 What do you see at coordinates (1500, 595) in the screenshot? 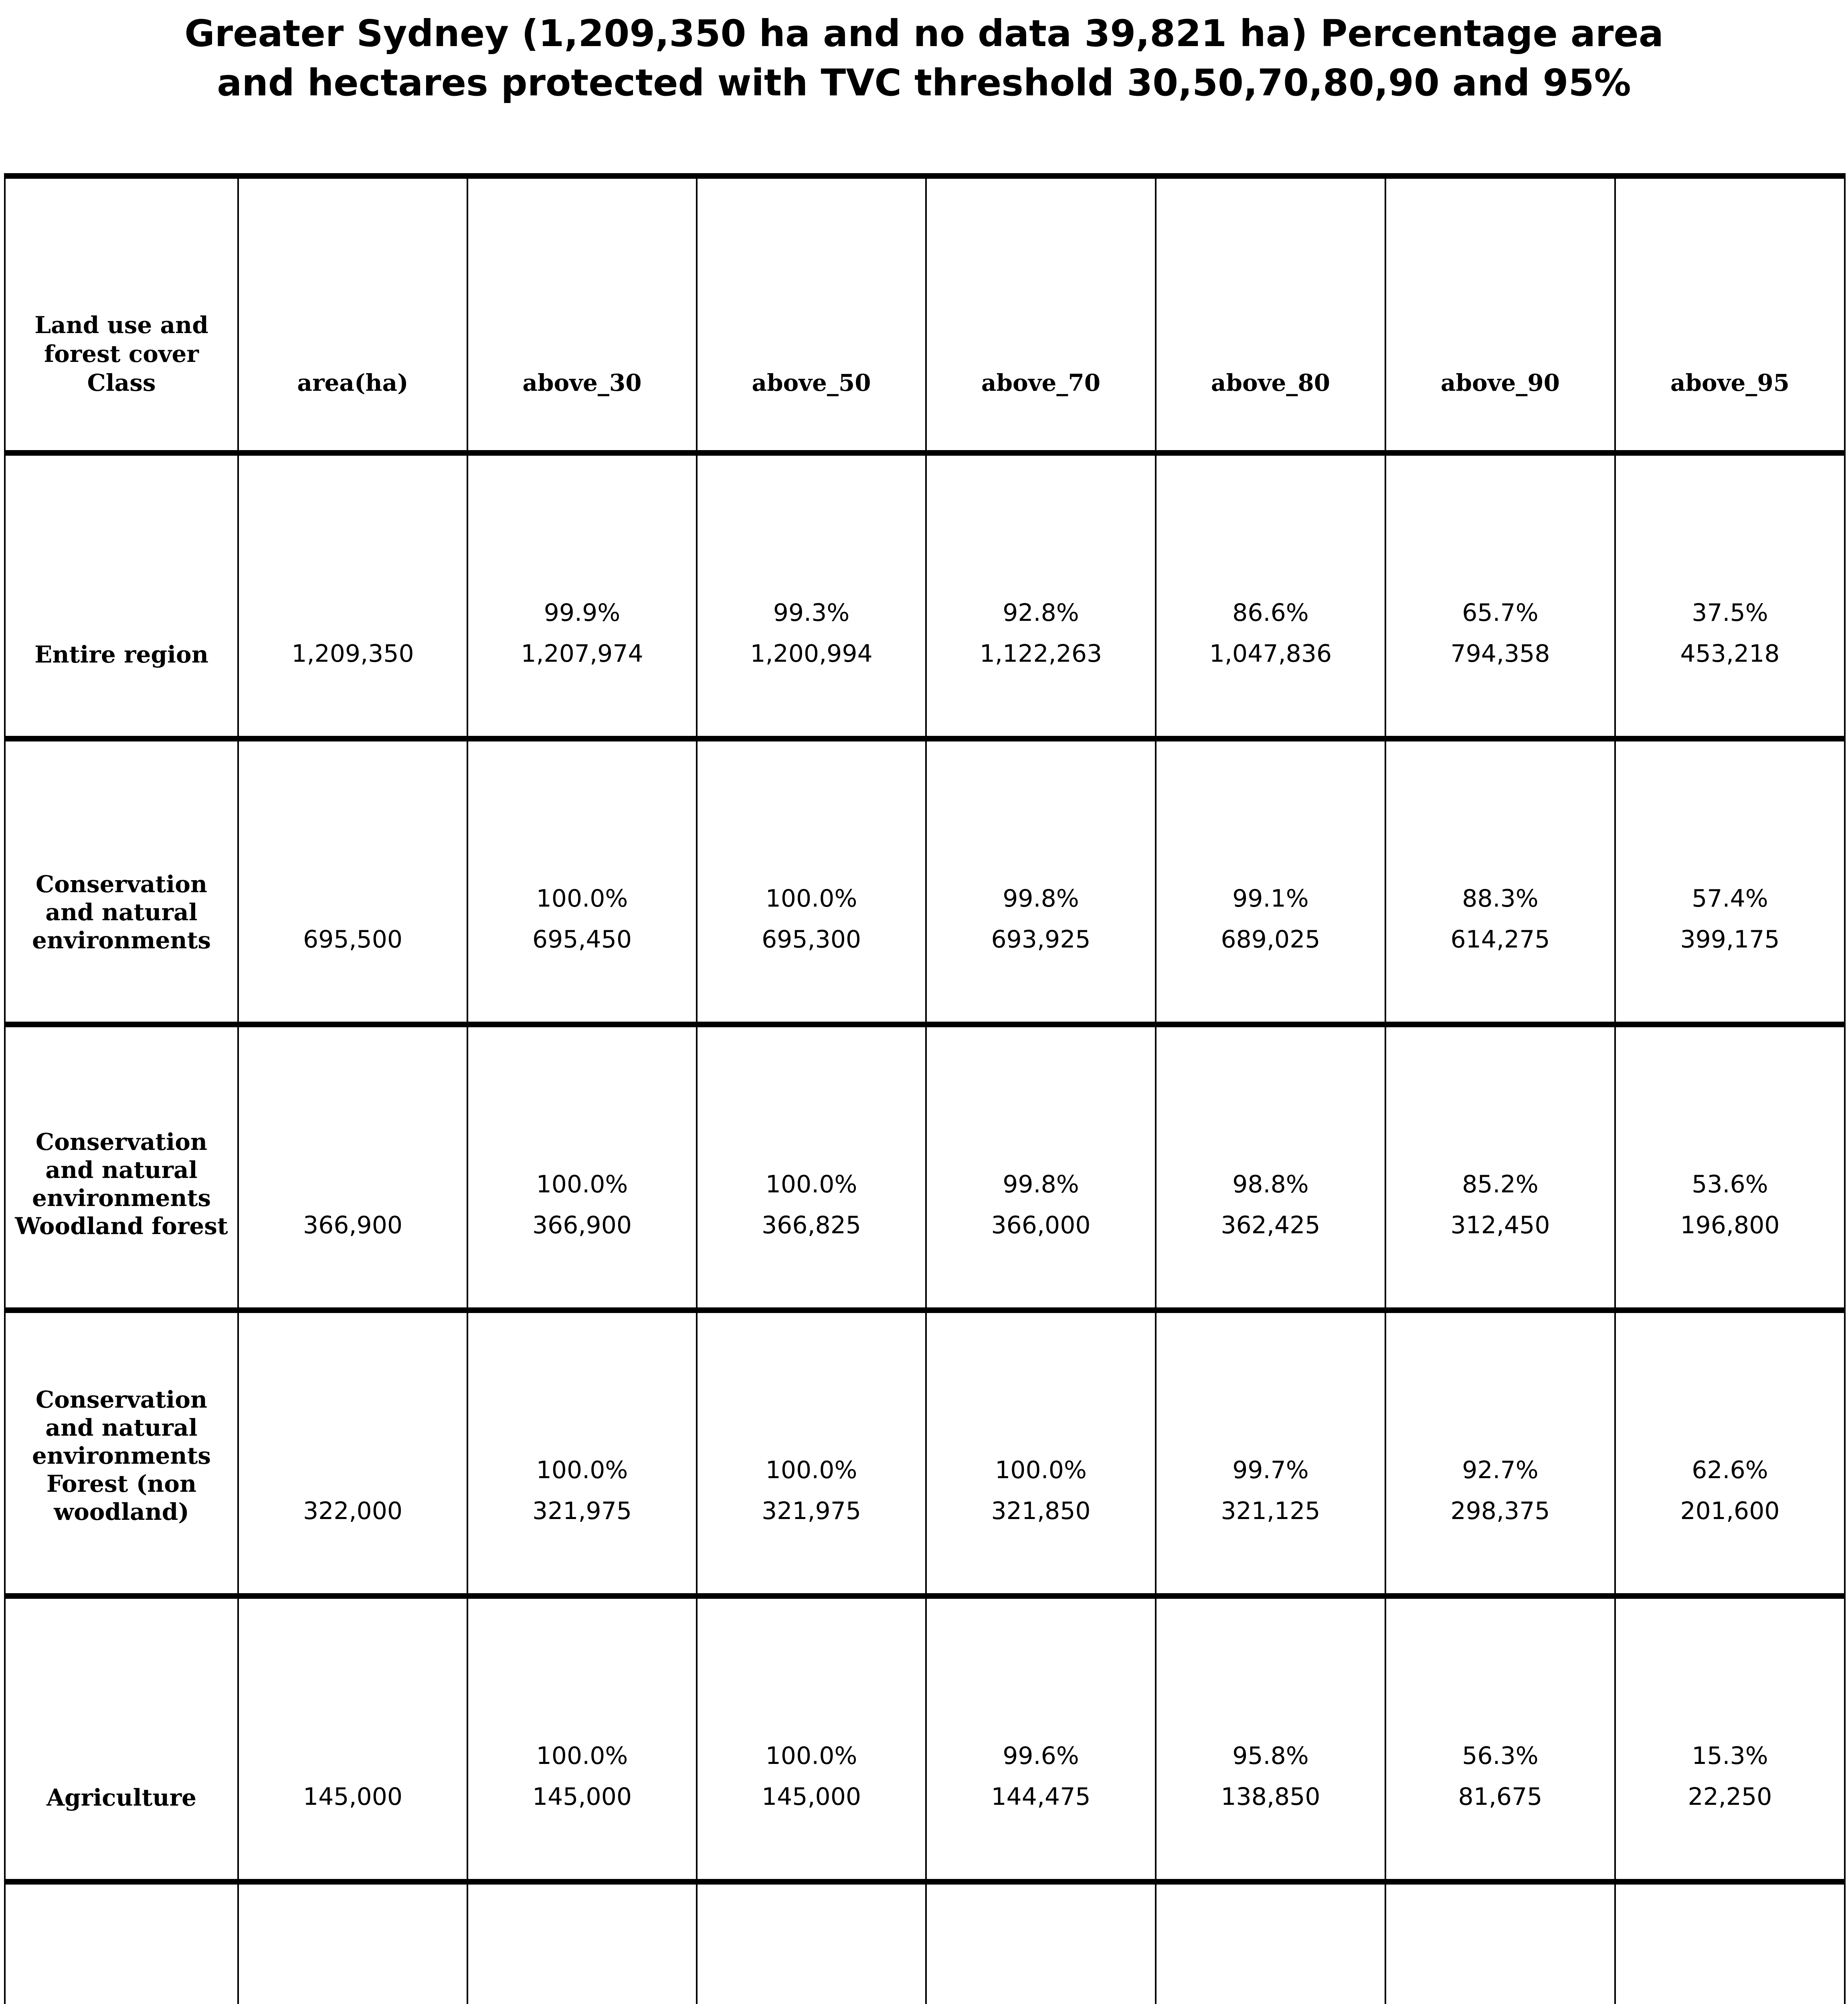
I see `cell-above-90: 65.7% 794,358` at bounding box center [1500, 595].